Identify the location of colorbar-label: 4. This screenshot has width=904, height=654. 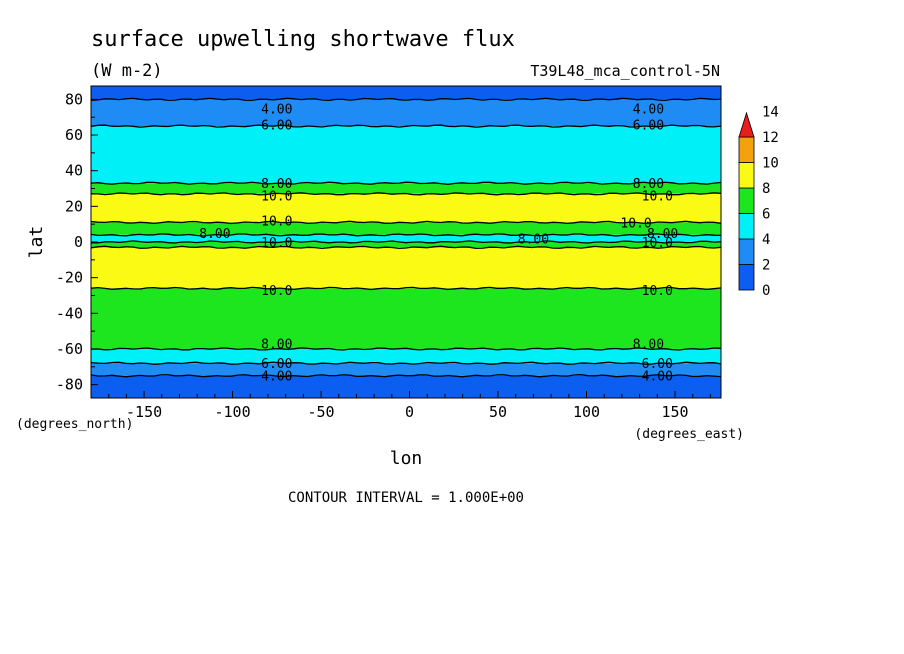
(766, 240).